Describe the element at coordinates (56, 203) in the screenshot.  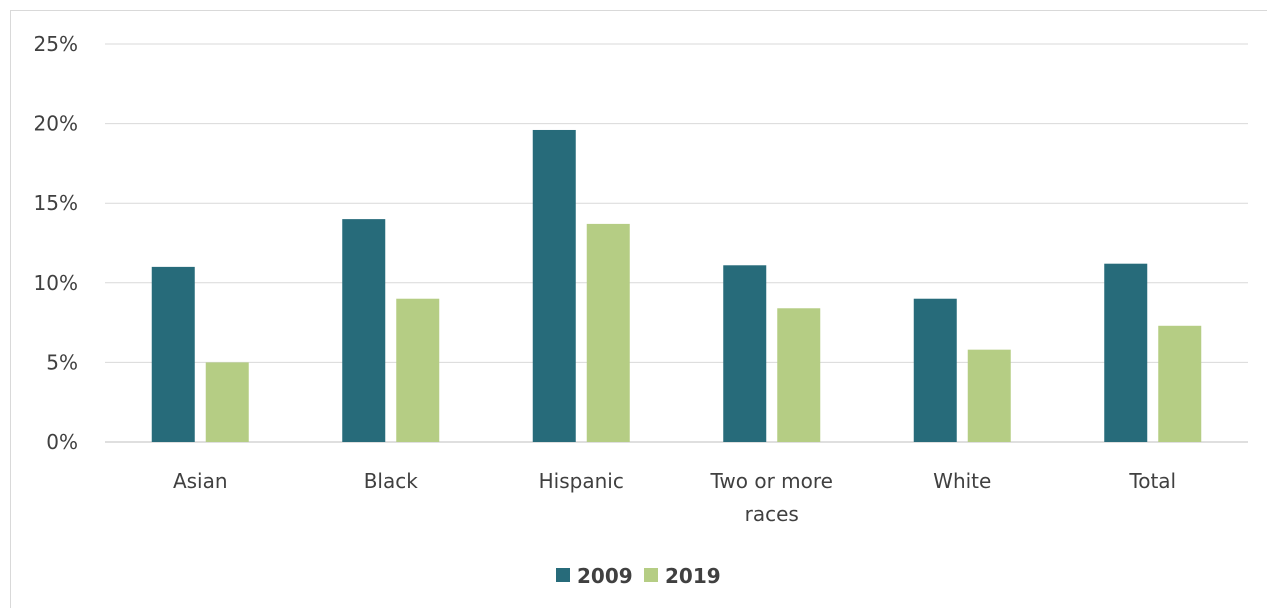
I see `y-tick-label: 15%` at that location.